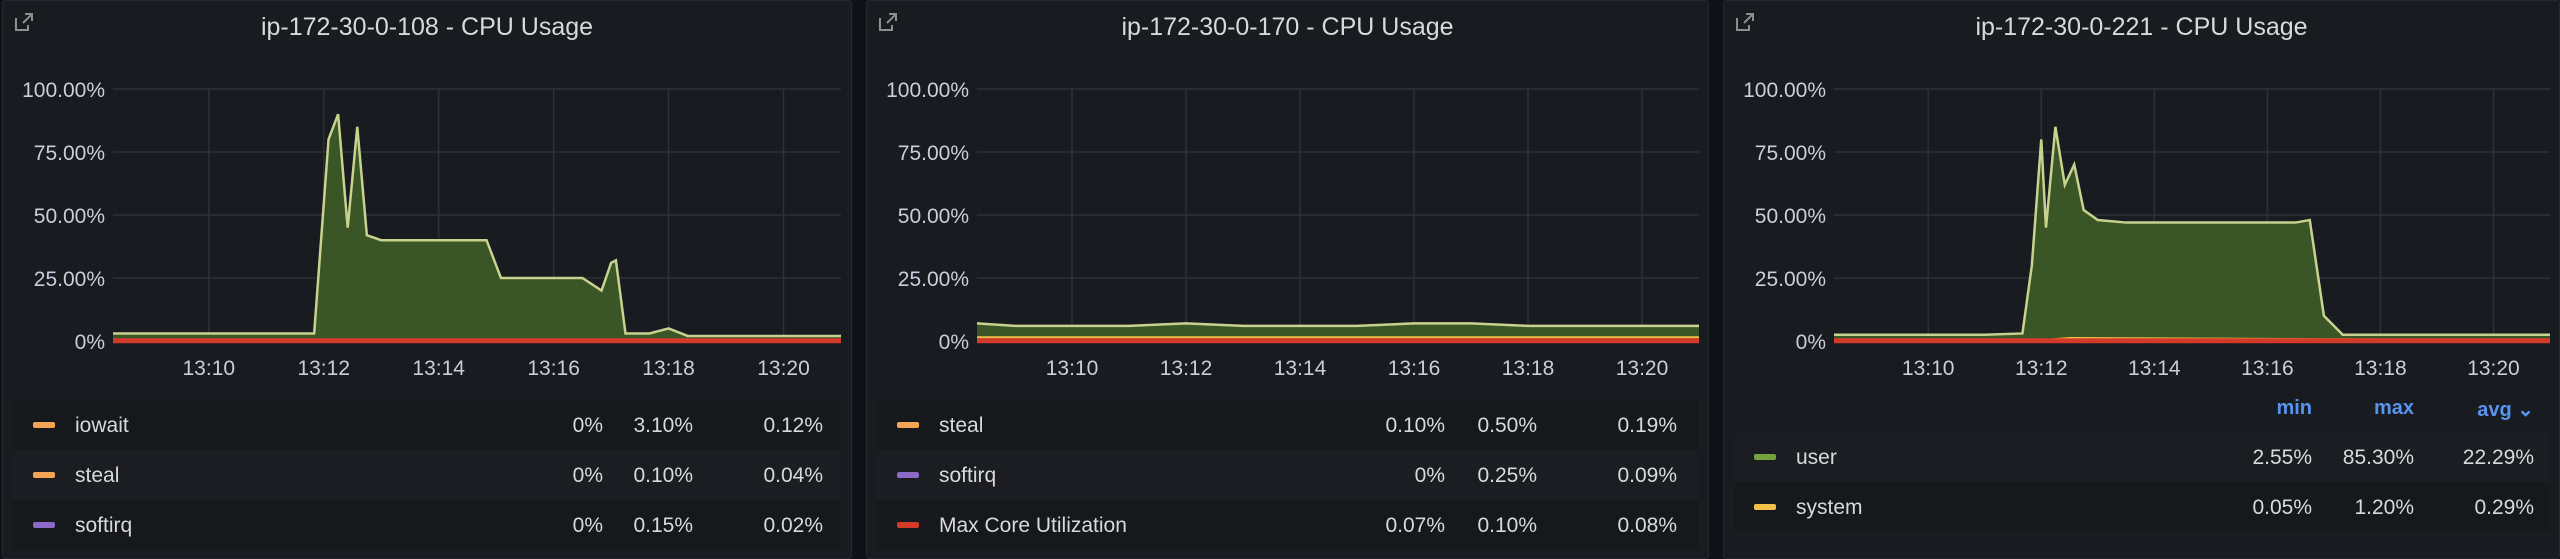 The image size is (2560, 559). Describe the element at coordinates (2141, 507) in the screenshot. I see `legend-item: system 0.05% 1.20% 0.29%` at that location.